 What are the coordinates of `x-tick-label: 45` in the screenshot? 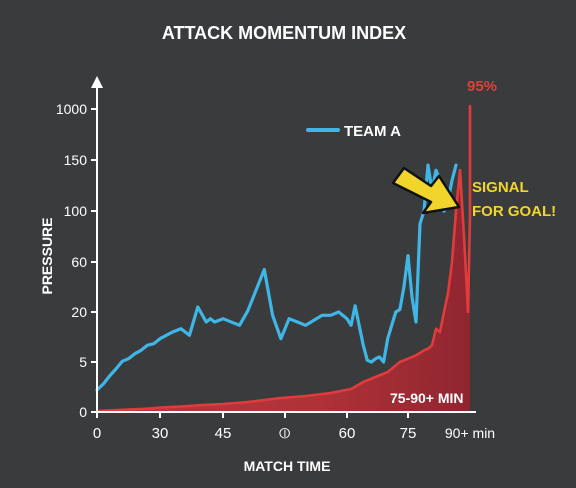 It's located at (223, 433).